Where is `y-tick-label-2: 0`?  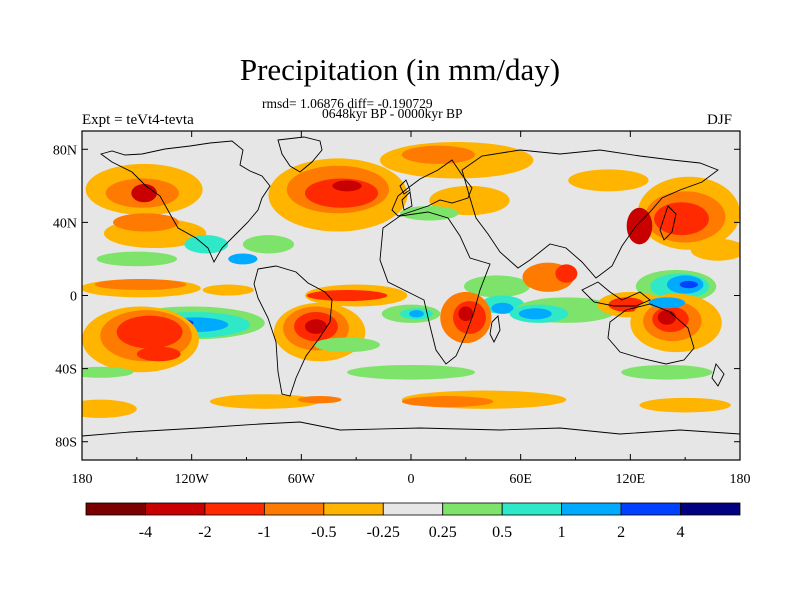 y-tick-label-2: 0 is located at coordinates (73, 297).